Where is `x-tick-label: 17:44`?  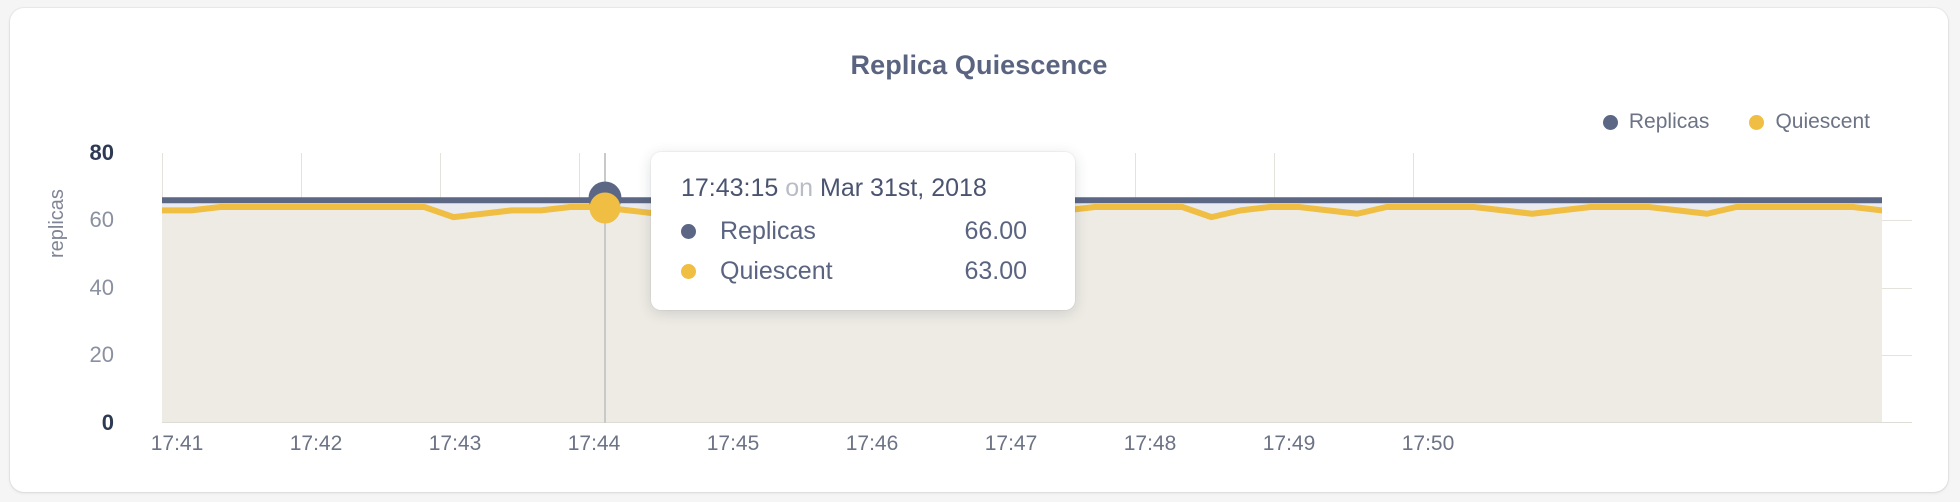
x-tick-label: 17:44 is located at coordinates (594, 443).